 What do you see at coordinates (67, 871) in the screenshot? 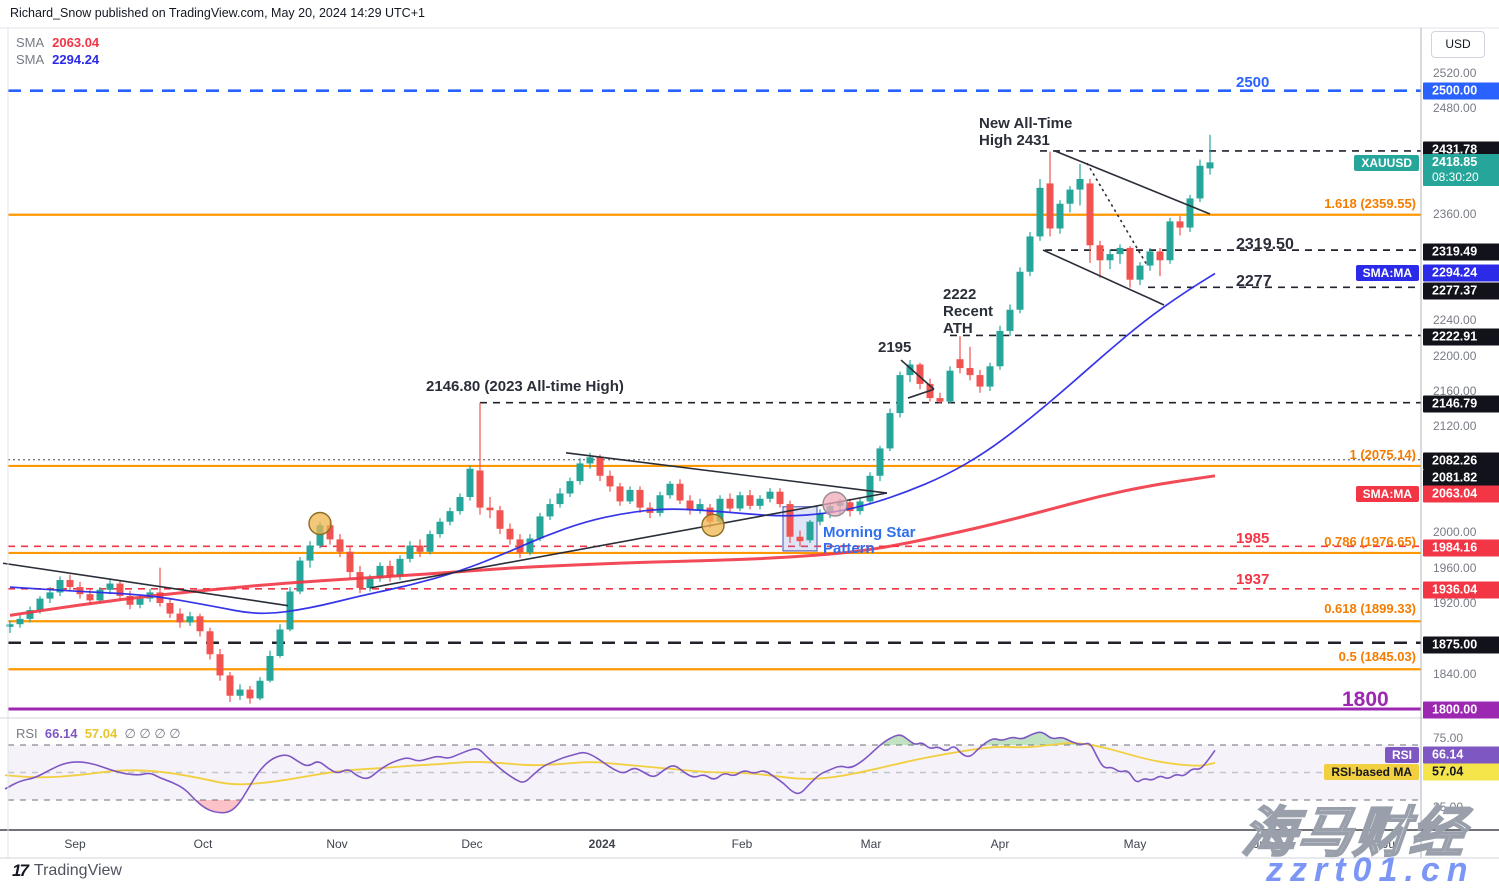
I see `tradingview-attribution: 17 TradingView` at bounding box center [67, 871].